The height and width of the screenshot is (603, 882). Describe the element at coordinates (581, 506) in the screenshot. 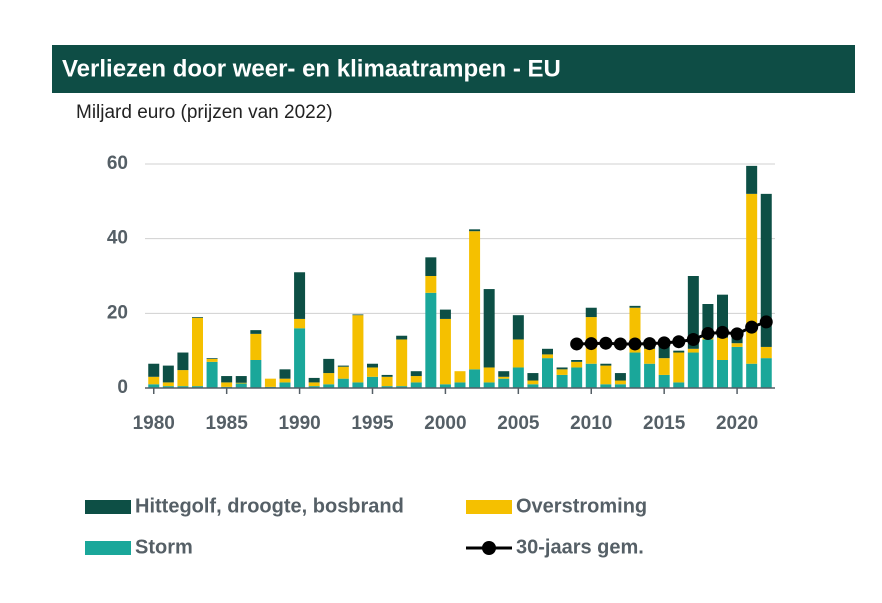

I see `legend-label: Overstroming` at that location.